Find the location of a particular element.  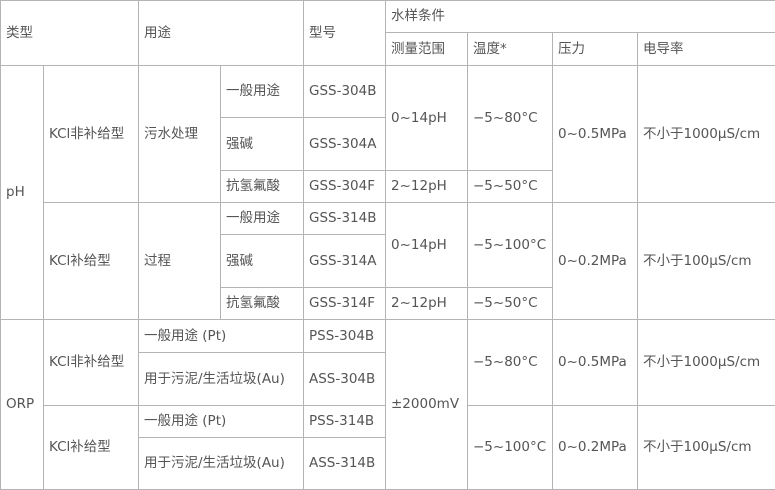

header-range: 测量范围 is located at coordinates (426, 49).